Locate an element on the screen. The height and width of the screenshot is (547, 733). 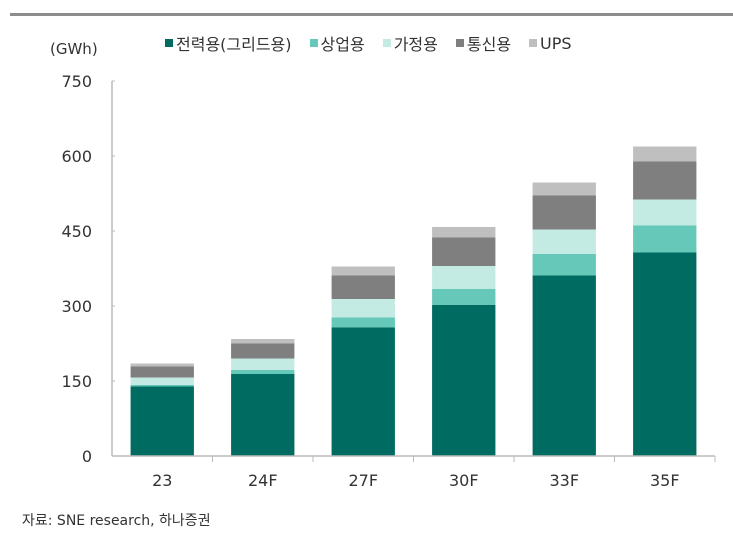
x-tick-label: 35F is located at coordinates (665, 480).